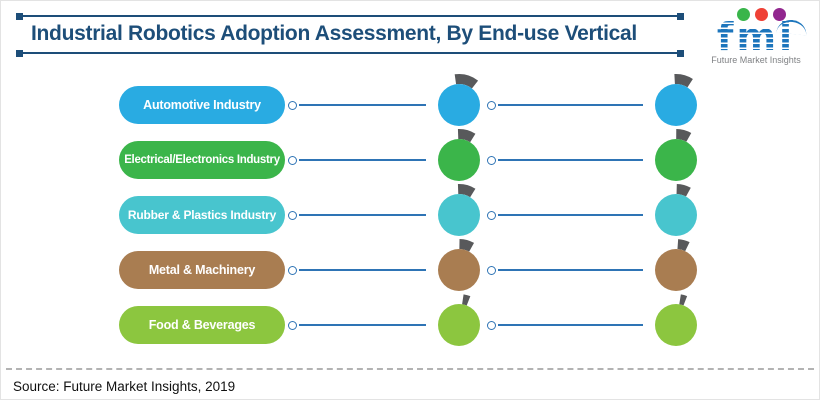  Describe the element at coordinates (202, 325) in the screenshot. I see `category-pill: Food & Beverages` at that location.